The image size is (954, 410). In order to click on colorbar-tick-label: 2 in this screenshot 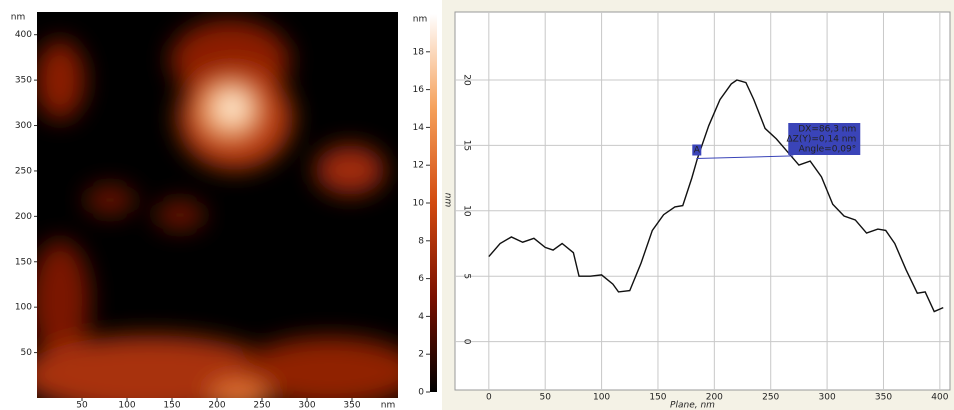, I will do `click(421, 355)`.